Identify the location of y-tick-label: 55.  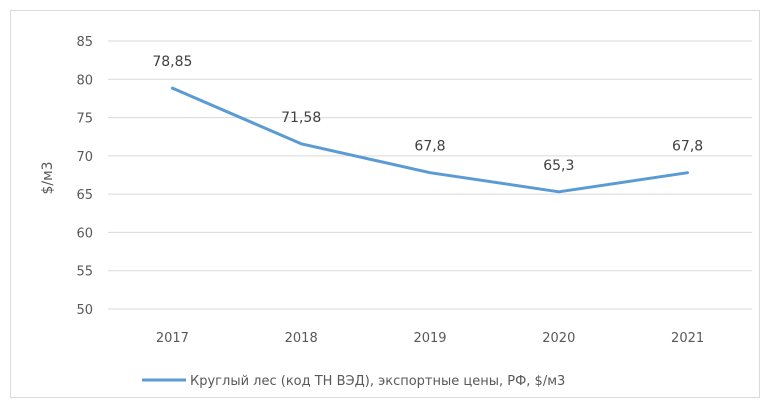
(84, 272).